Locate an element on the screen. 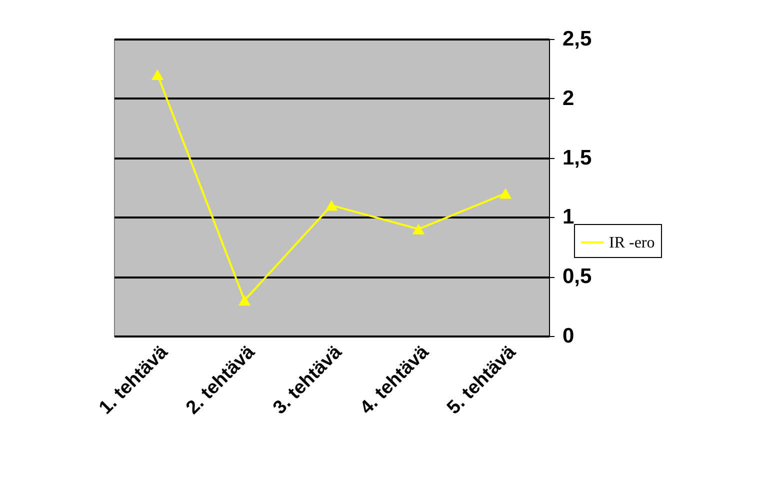 The image size is (765, 481). y-tick-label: 1 is located at coordinates (568, 217).